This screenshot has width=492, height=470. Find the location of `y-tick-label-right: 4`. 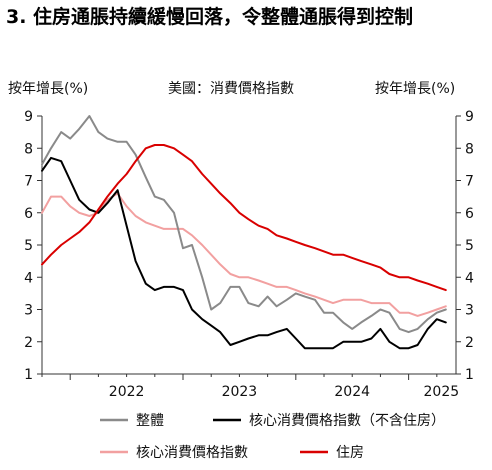

y-tick-label-right: 4 is located at coordinates (469, 278).